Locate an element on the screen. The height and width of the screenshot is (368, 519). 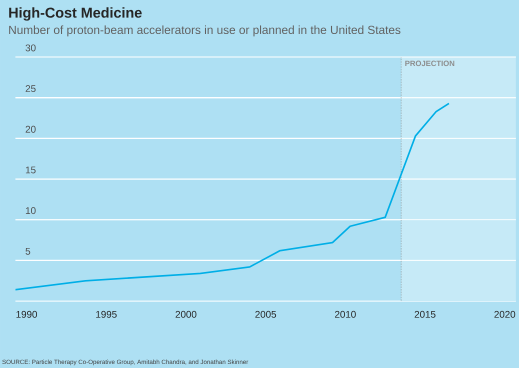
y-tick-label: 30 is located at coordinates (31, 48).